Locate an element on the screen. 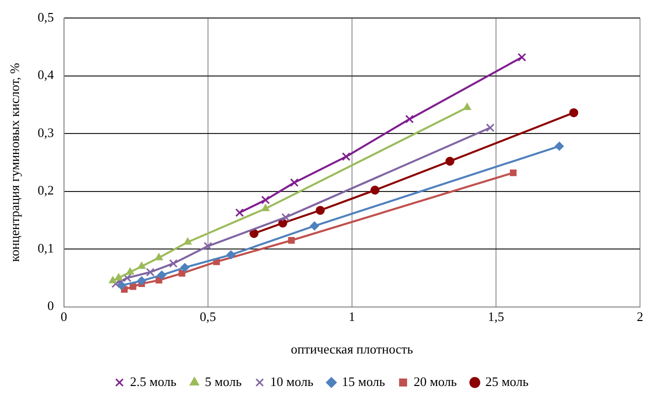 The height and width of the screenshot is (401, 648). y-axis-title: концентрация гуминовых кислот, % is located at coordinates (14, 162).